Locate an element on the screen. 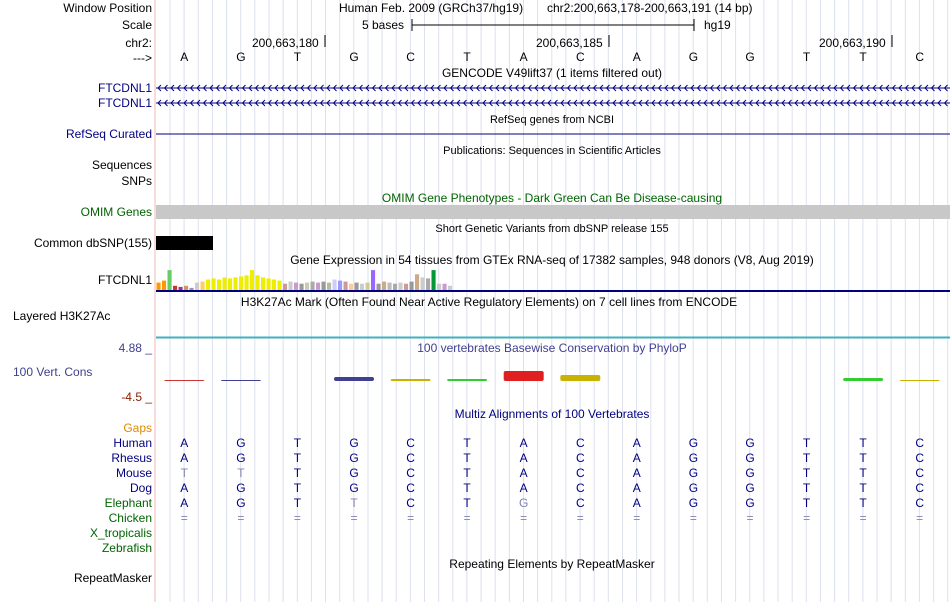 Image resolution: width=950 pixels, height=602 pixels. repeatmasker-label: RepeatMasker is located at coordinates (112, 578).